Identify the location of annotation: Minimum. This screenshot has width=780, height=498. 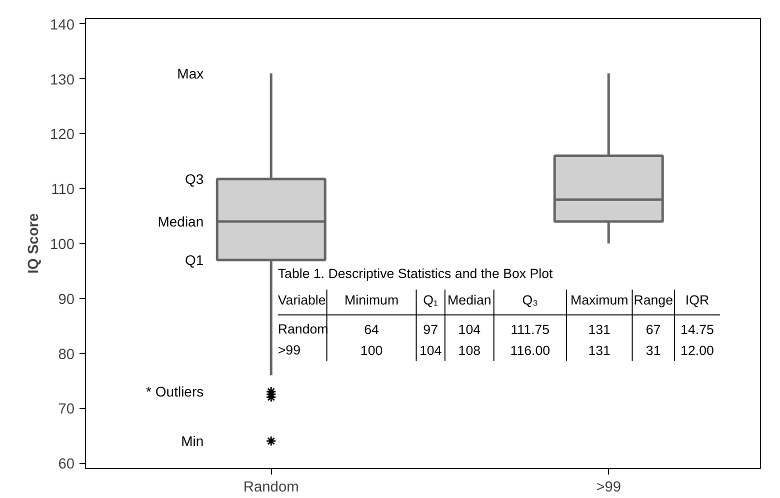
(371, 300).